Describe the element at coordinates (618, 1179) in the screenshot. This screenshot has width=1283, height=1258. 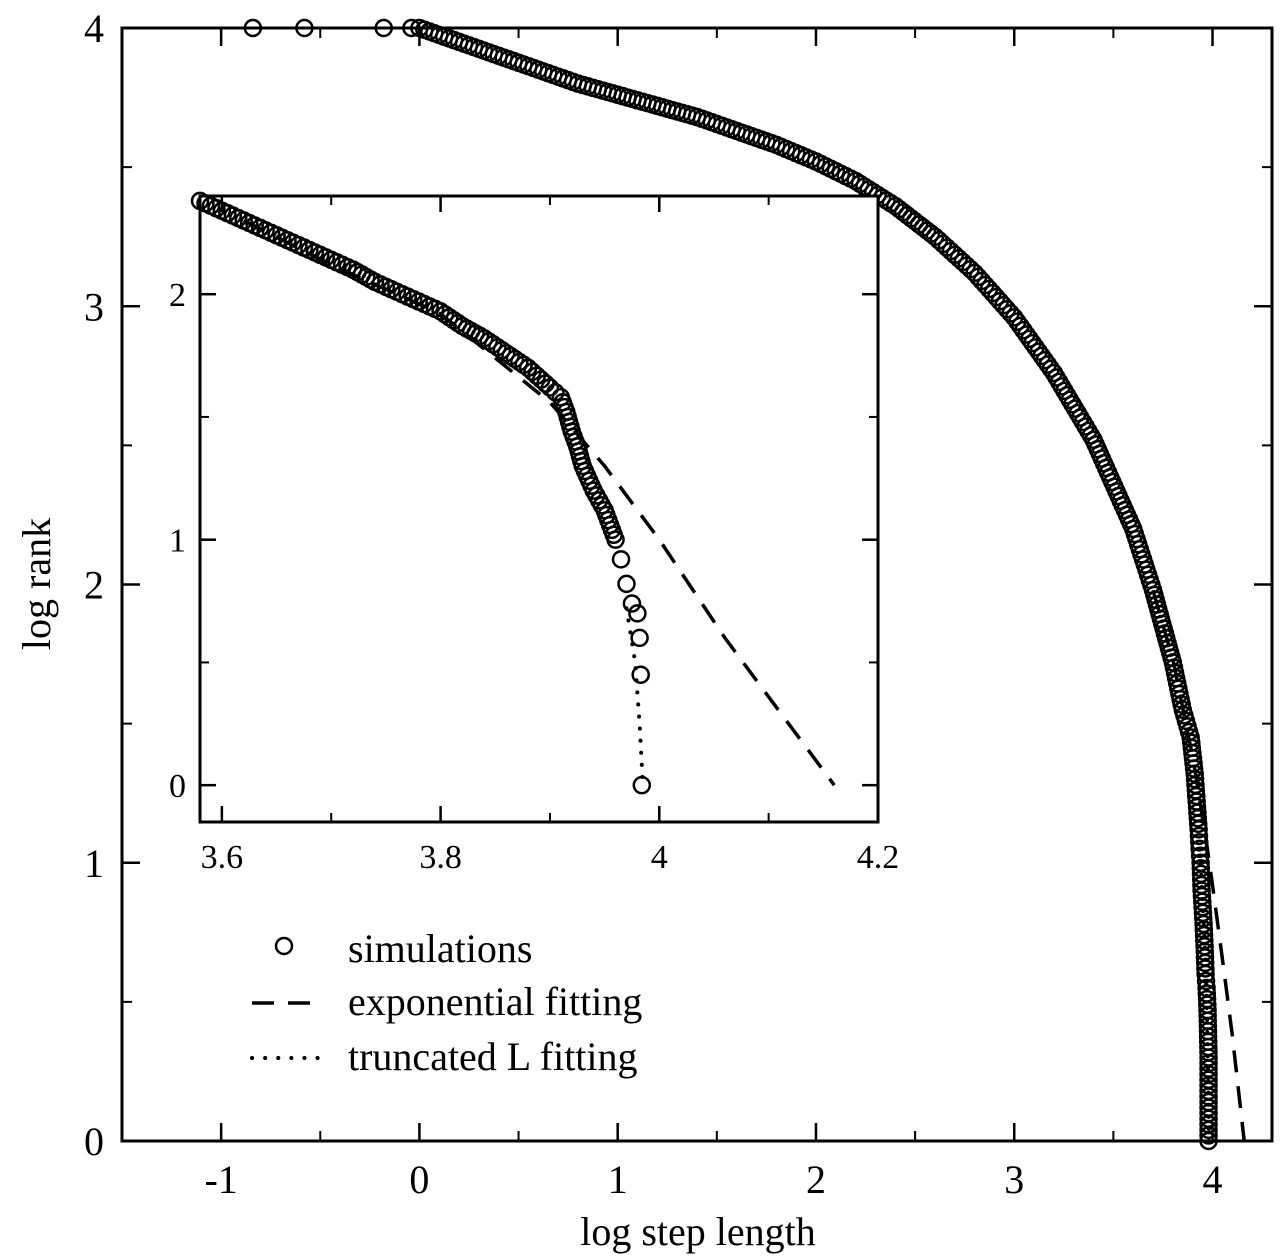
I see `x-tick-label: 1` at that location.